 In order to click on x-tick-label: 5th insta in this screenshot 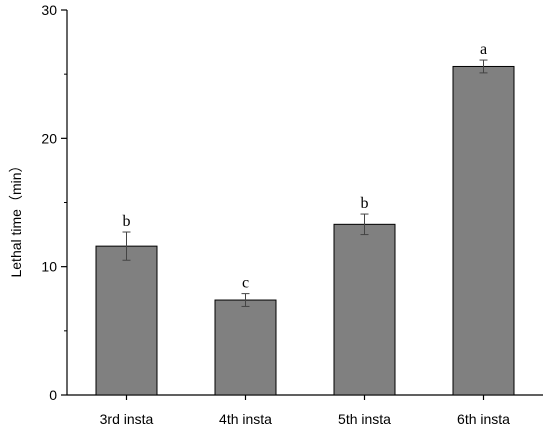, I will do `click(364, 419)`.